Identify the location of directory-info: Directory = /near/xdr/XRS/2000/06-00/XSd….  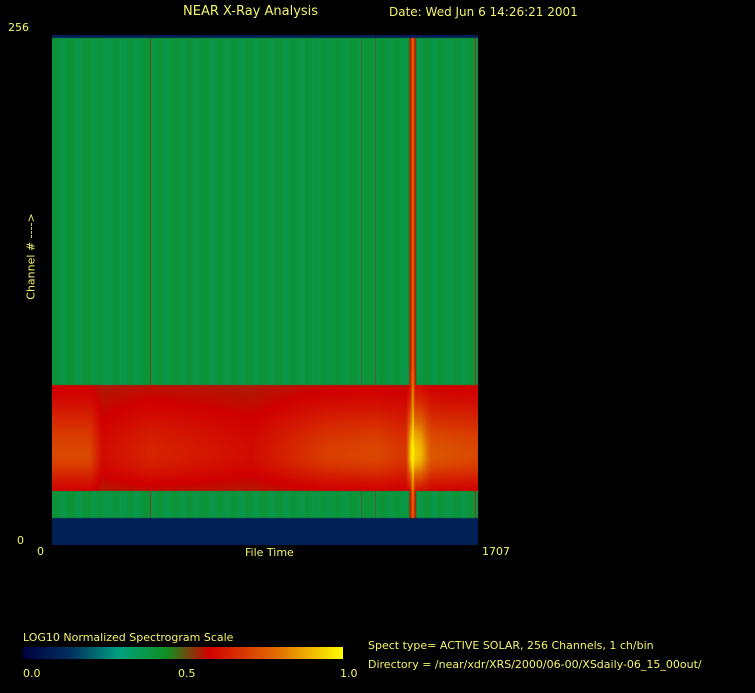
(535, 664).